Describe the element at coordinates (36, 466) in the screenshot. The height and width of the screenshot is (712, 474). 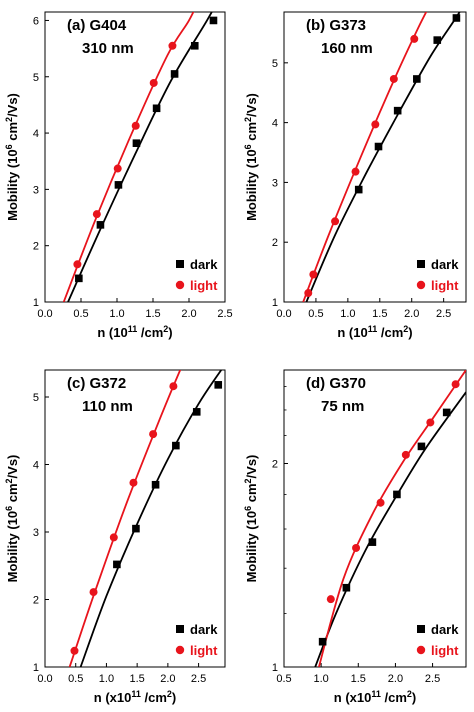
I see `y-tick-label: 4` at that location.